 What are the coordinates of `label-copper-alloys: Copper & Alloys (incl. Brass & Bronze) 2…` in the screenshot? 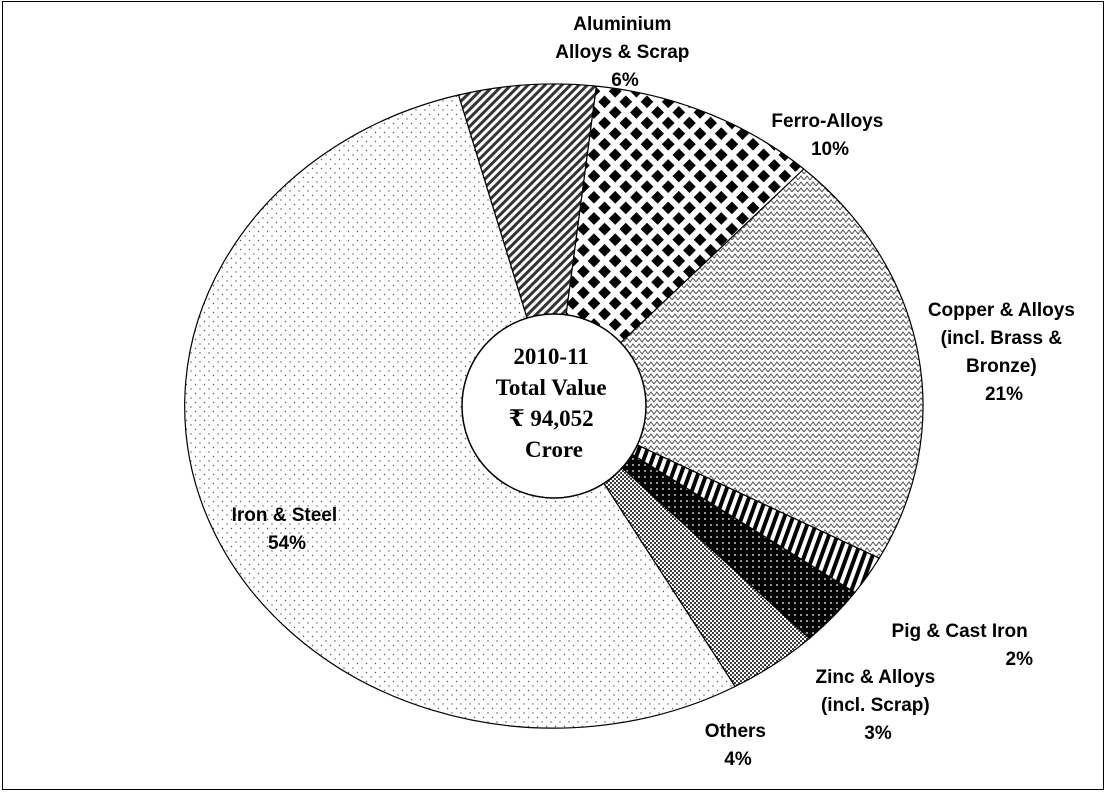 It's located at (1004, 352).